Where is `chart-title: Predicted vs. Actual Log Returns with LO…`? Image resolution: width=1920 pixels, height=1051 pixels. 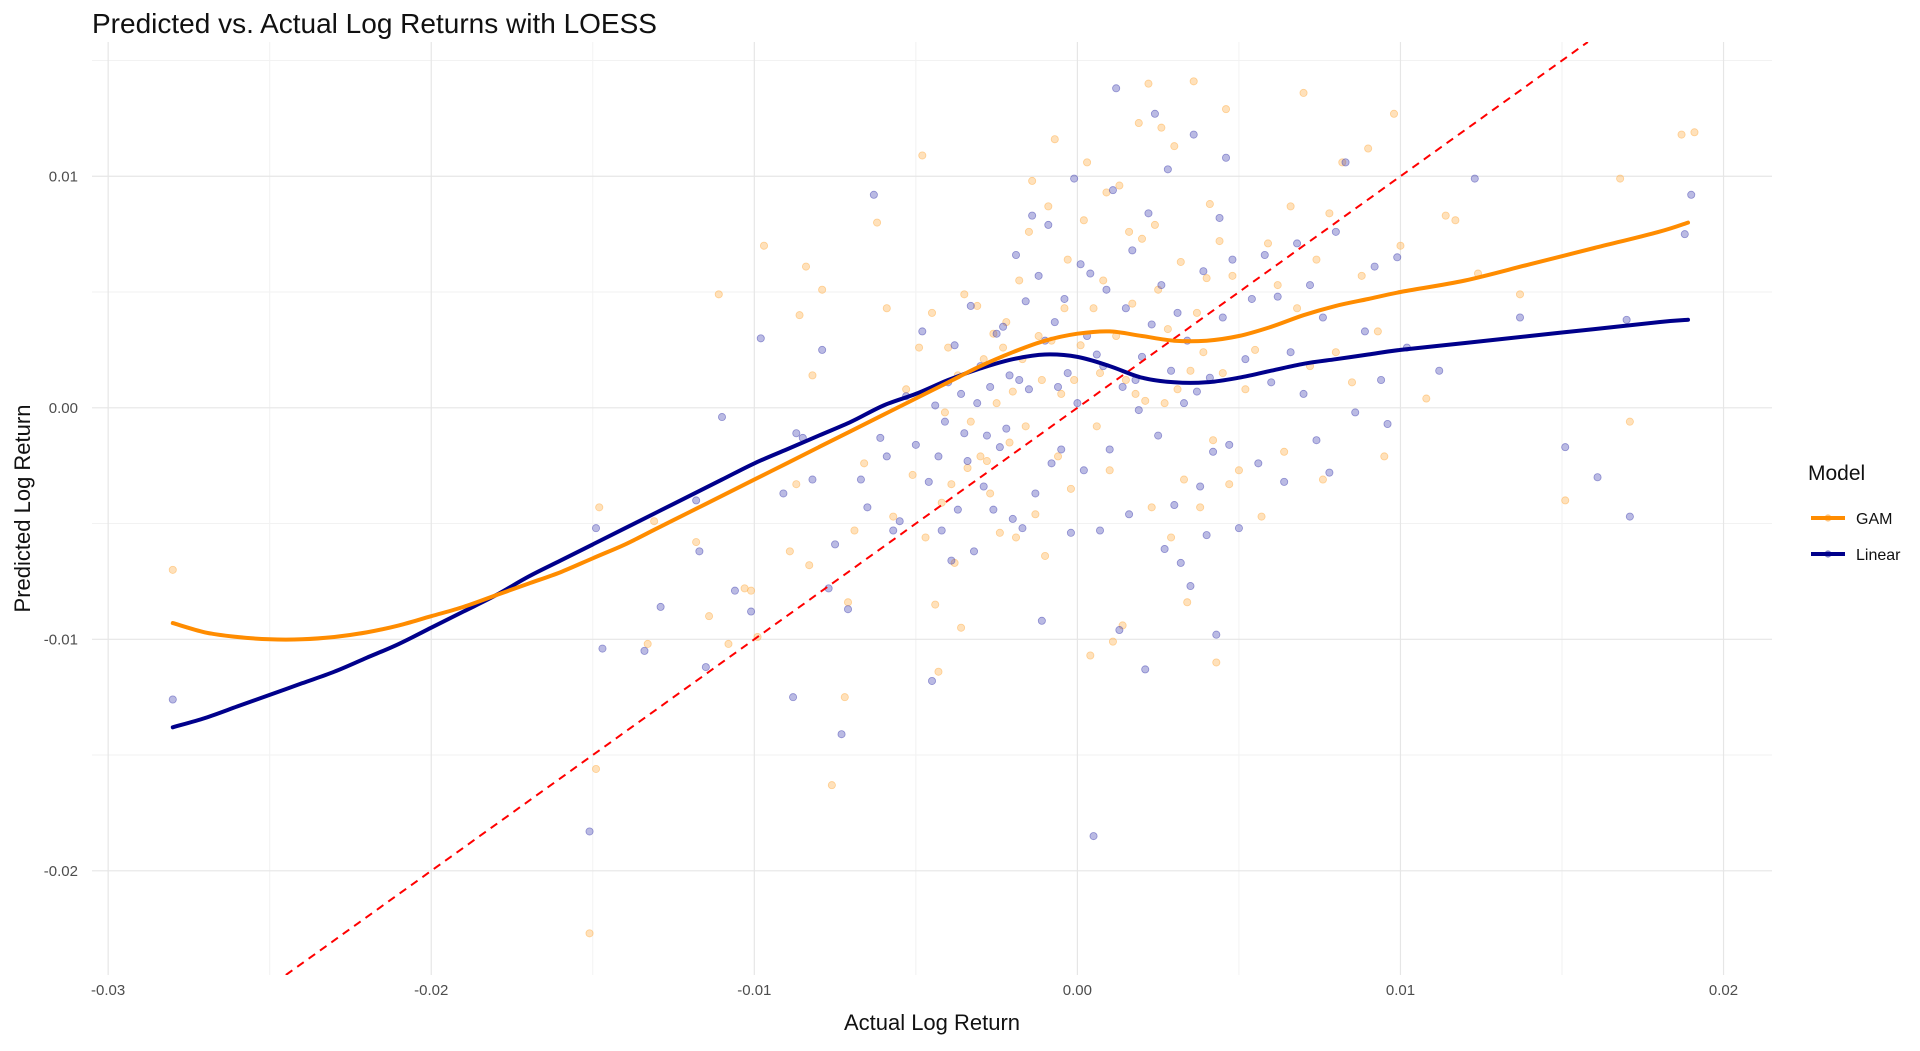
chart-title: Predicted vs. Actual Log Returns with LO… is located at coordinates (374, 23).